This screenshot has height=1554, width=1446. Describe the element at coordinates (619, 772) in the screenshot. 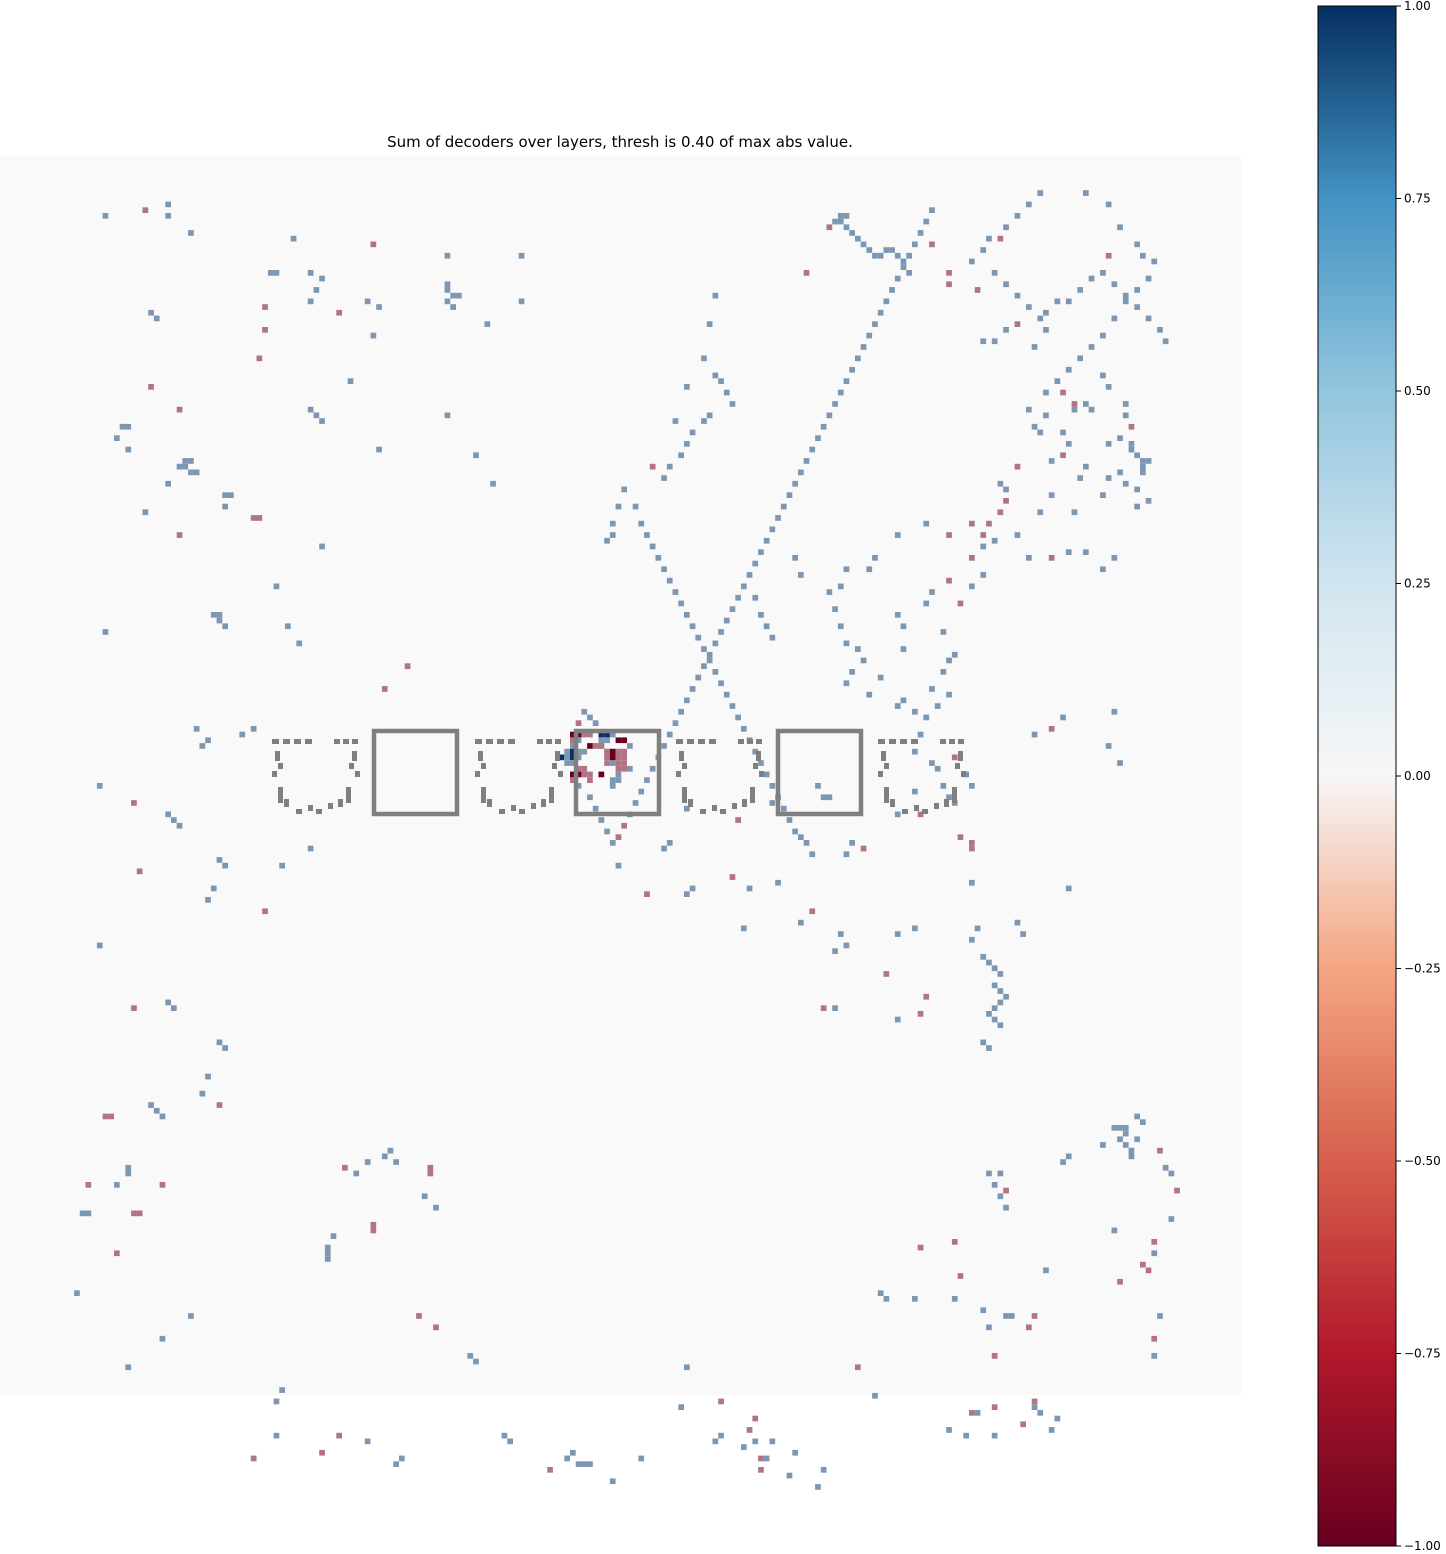

I see `board-overlay` at that location.